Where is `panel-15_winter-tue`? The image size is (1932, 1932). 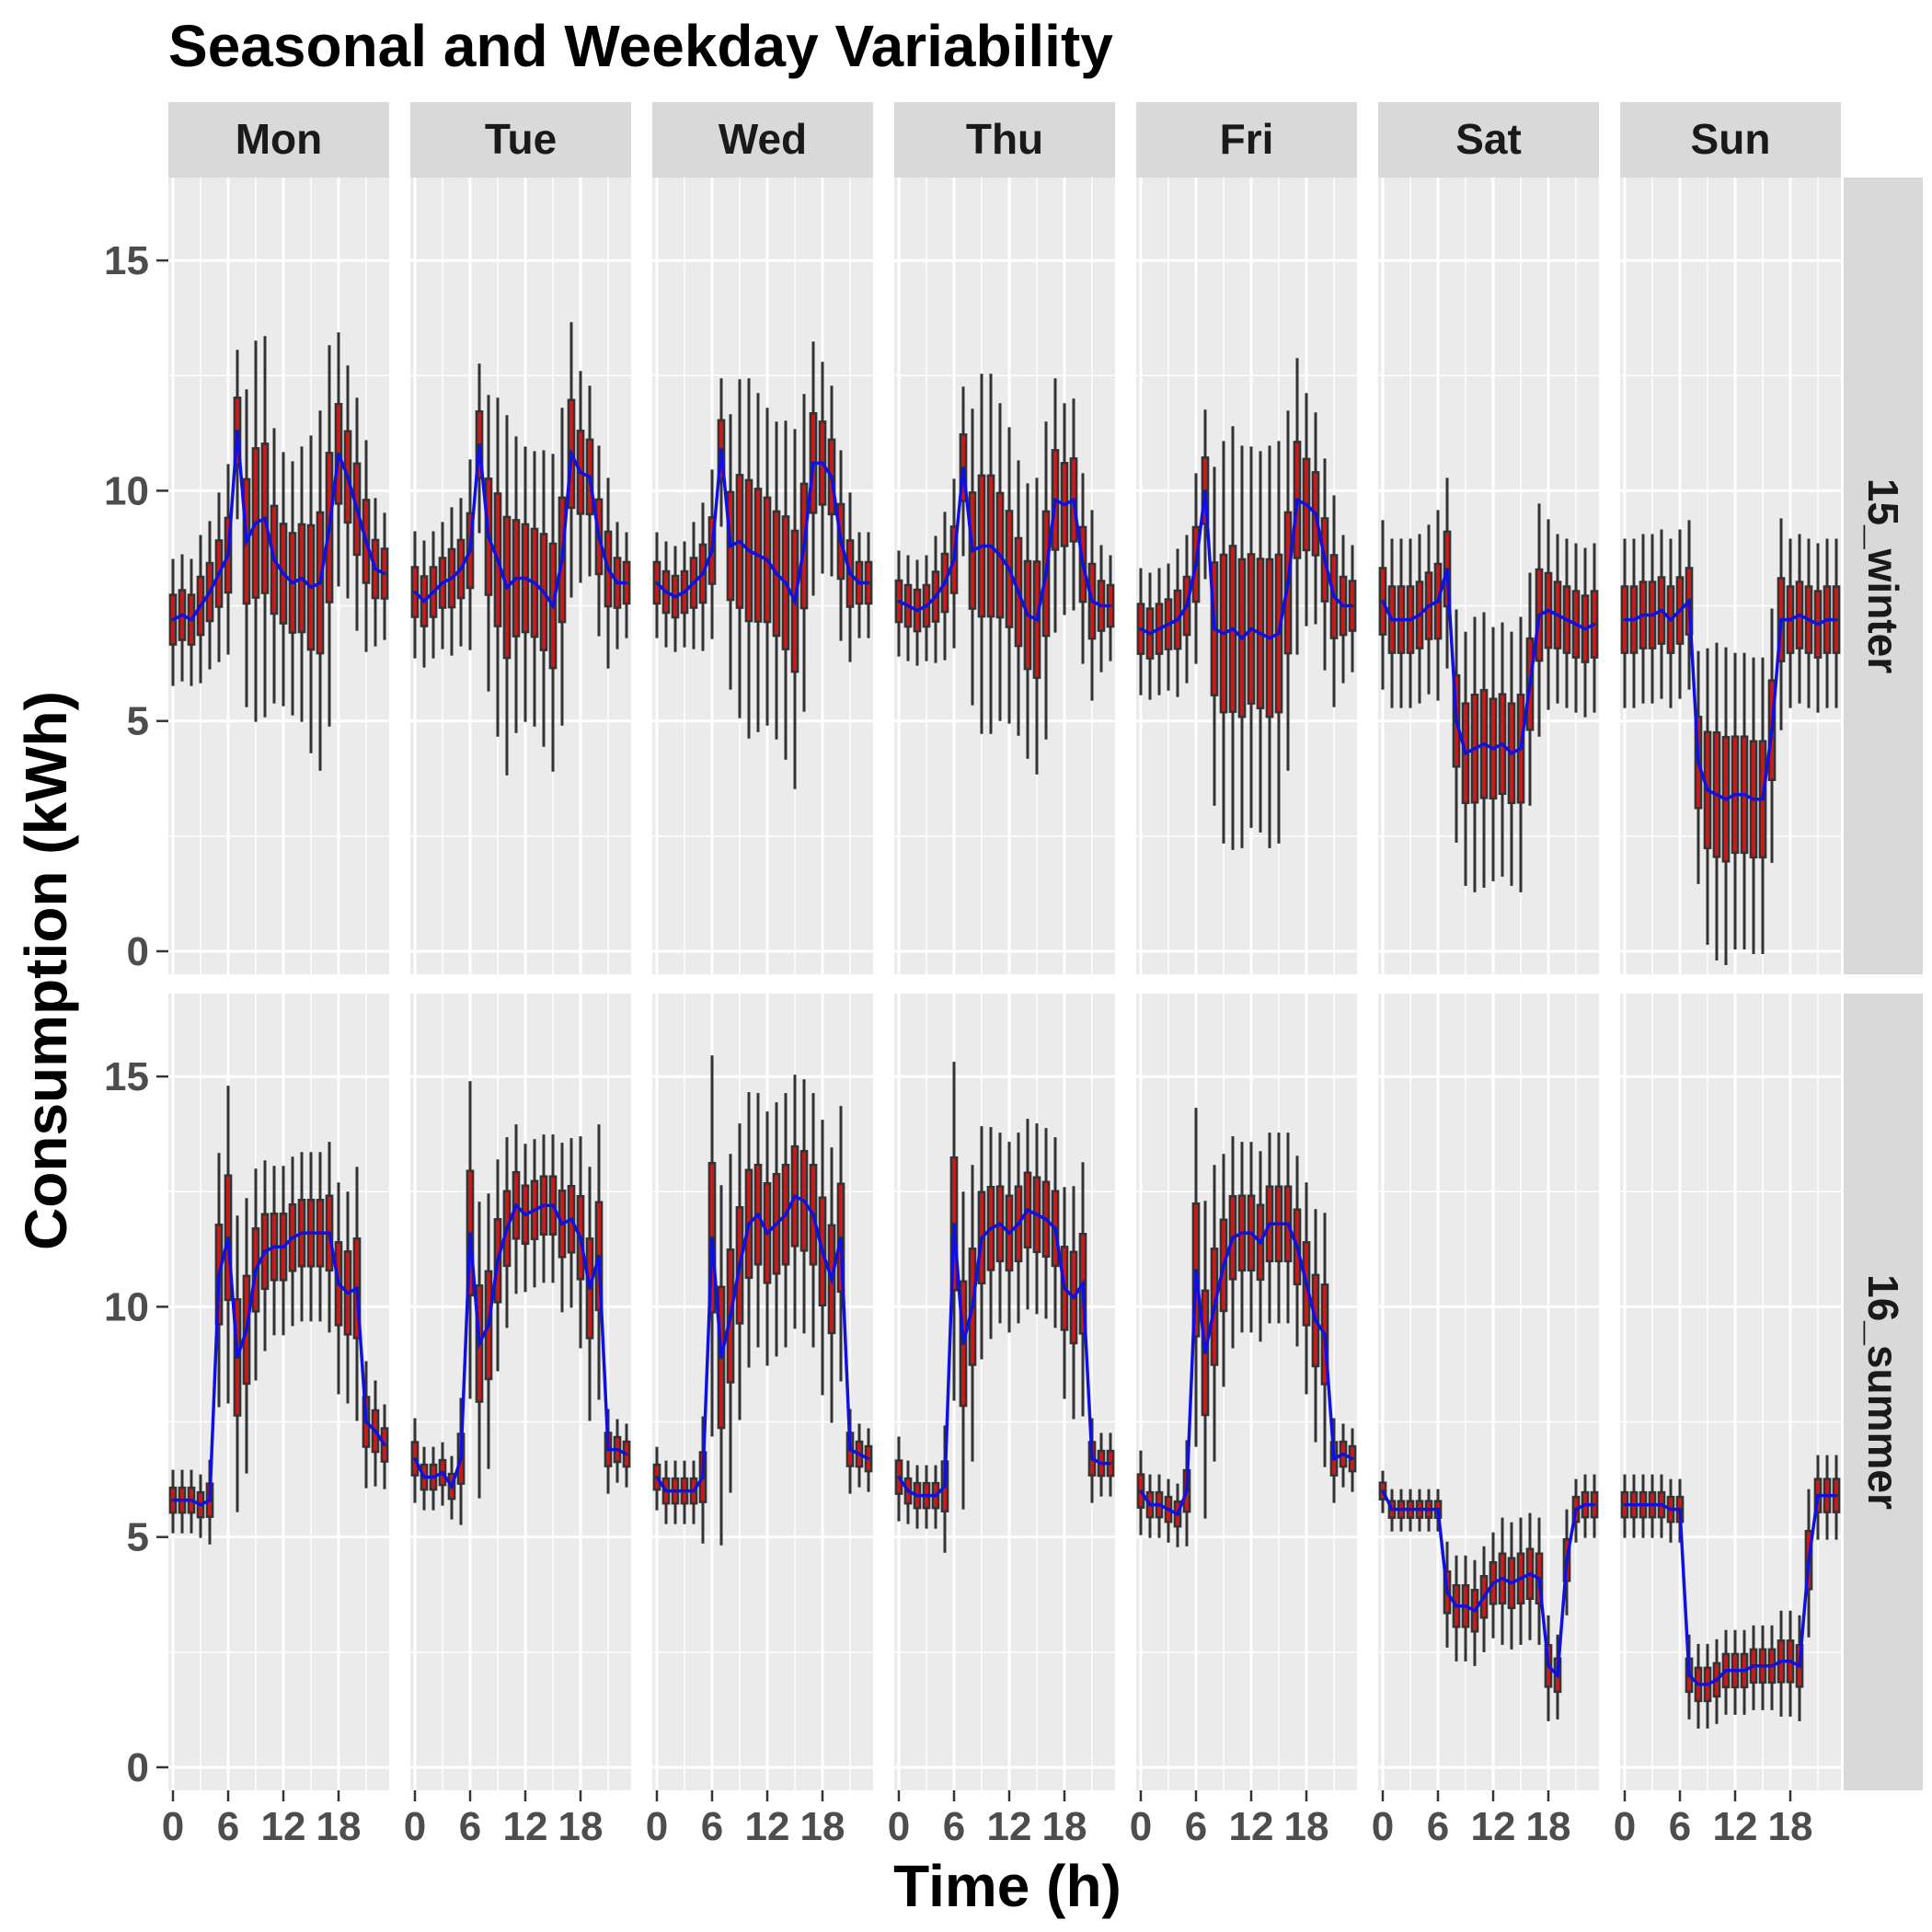 panel-15_winter-tue is located at coordinates (520, 576).